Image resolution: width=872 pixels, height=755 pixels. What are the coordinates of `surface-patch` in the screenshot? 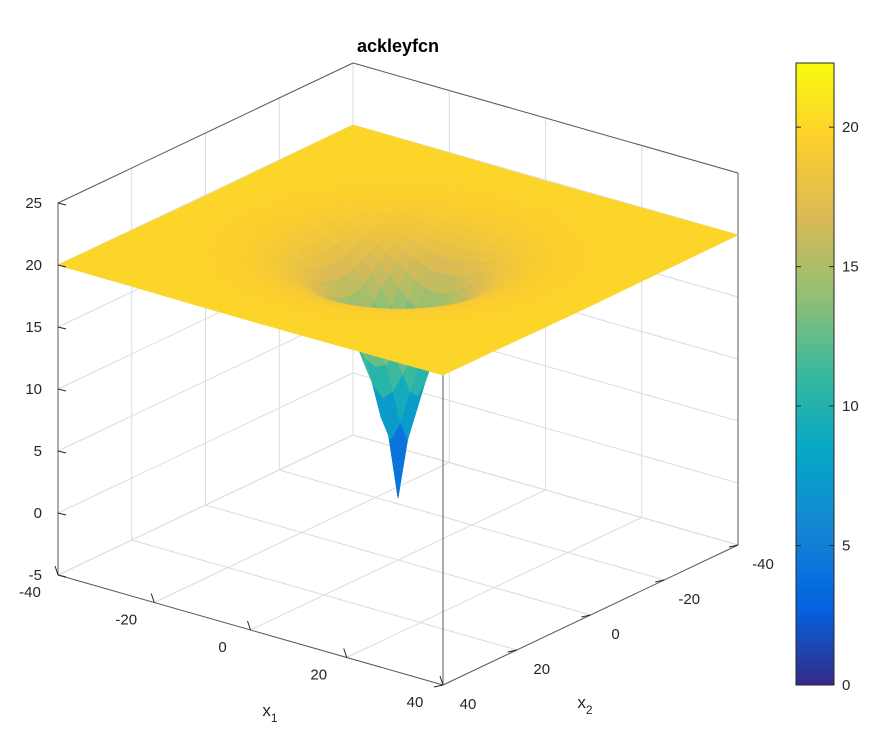 It's located at (442, 372).